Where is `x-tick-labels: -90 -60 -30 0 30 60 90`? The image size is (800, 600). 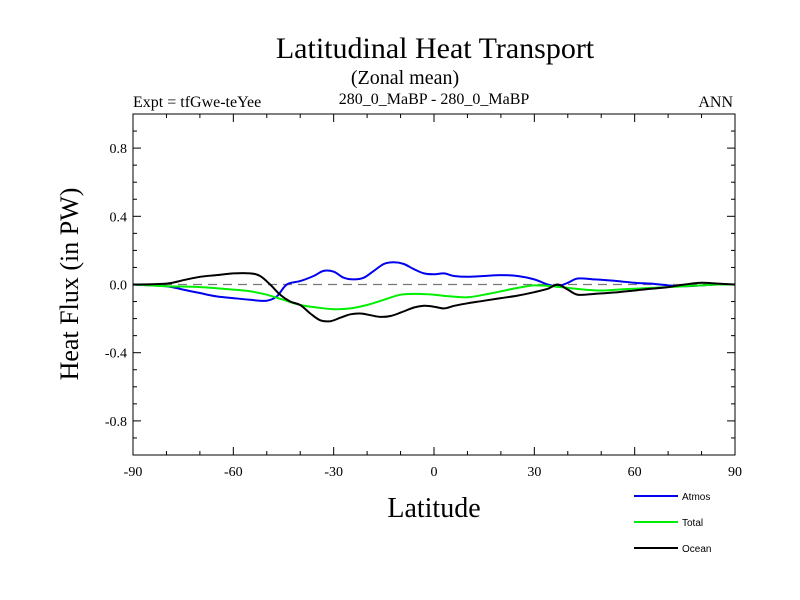 x-tick-labels: -90 -60 -30 0 30 60 90 is located at coordinates (433, 472).